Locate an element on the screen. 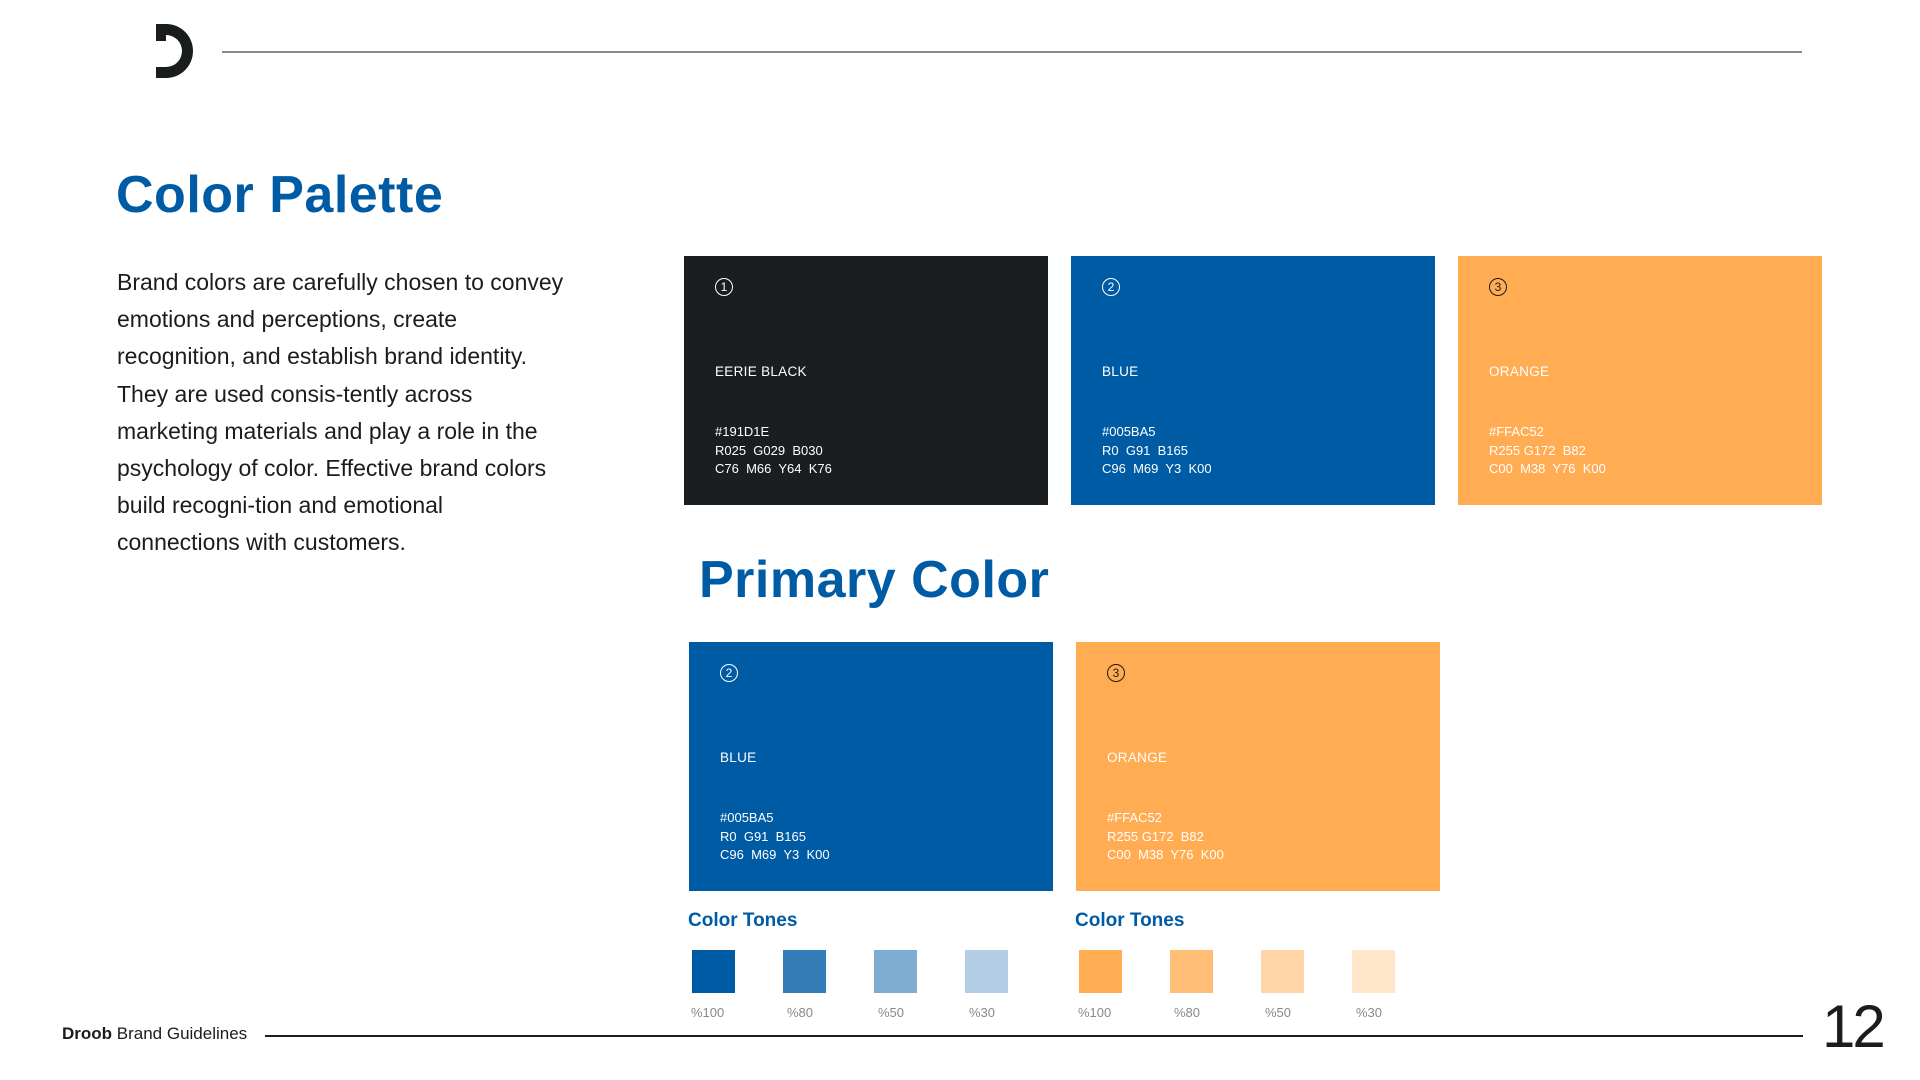 Image resolution: width=1920 pixels, height=1080 pixels. droob-logo is located at coordinates (174, 51).